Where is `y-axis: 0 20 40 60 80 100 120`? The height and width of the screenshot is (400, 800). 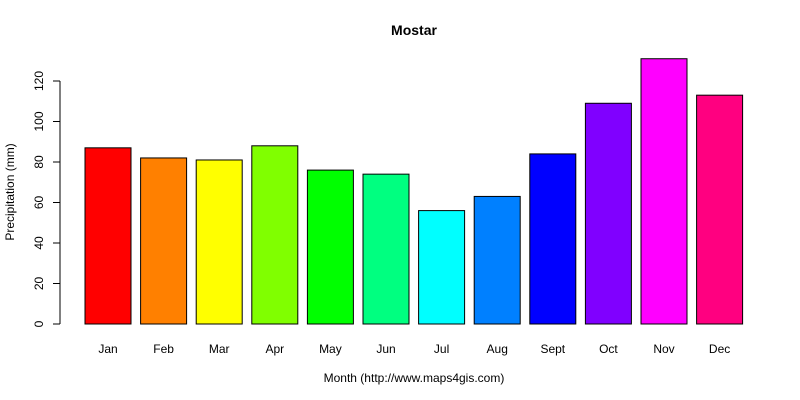 y-axis: 0 20 40 60 80 100 120 is located at coordinates (46, 199).